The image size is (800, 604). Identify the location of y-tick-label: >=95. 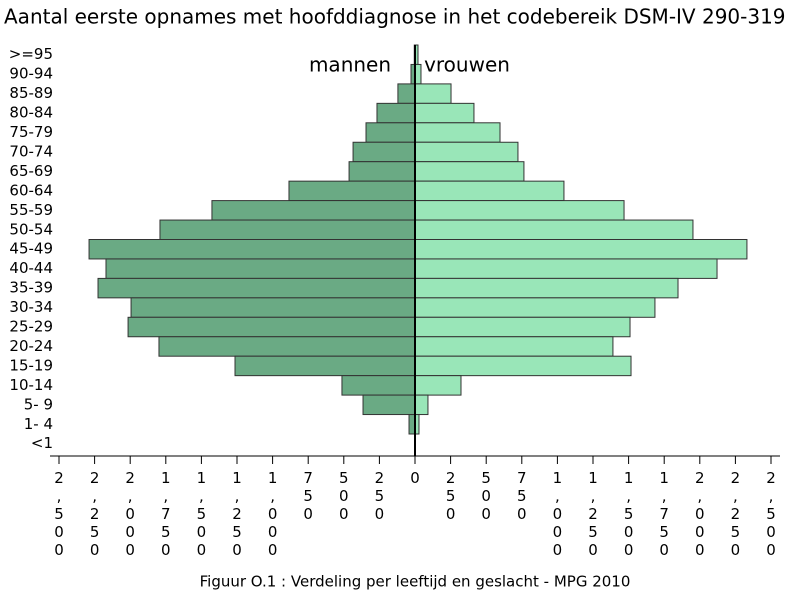
(31, 54).